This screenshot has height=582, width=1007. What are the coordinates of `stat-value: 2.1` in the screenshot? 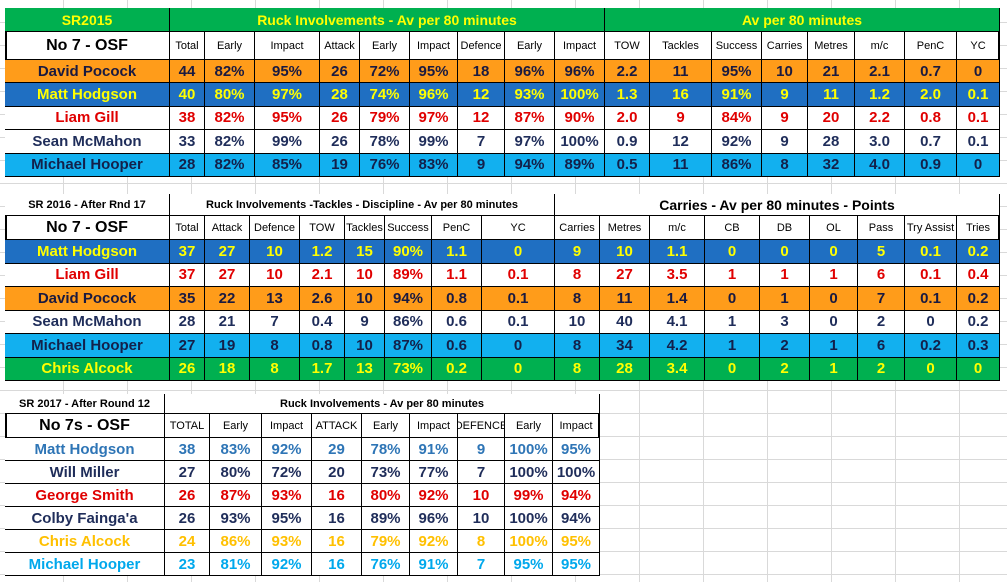 It's located at (880, 72).